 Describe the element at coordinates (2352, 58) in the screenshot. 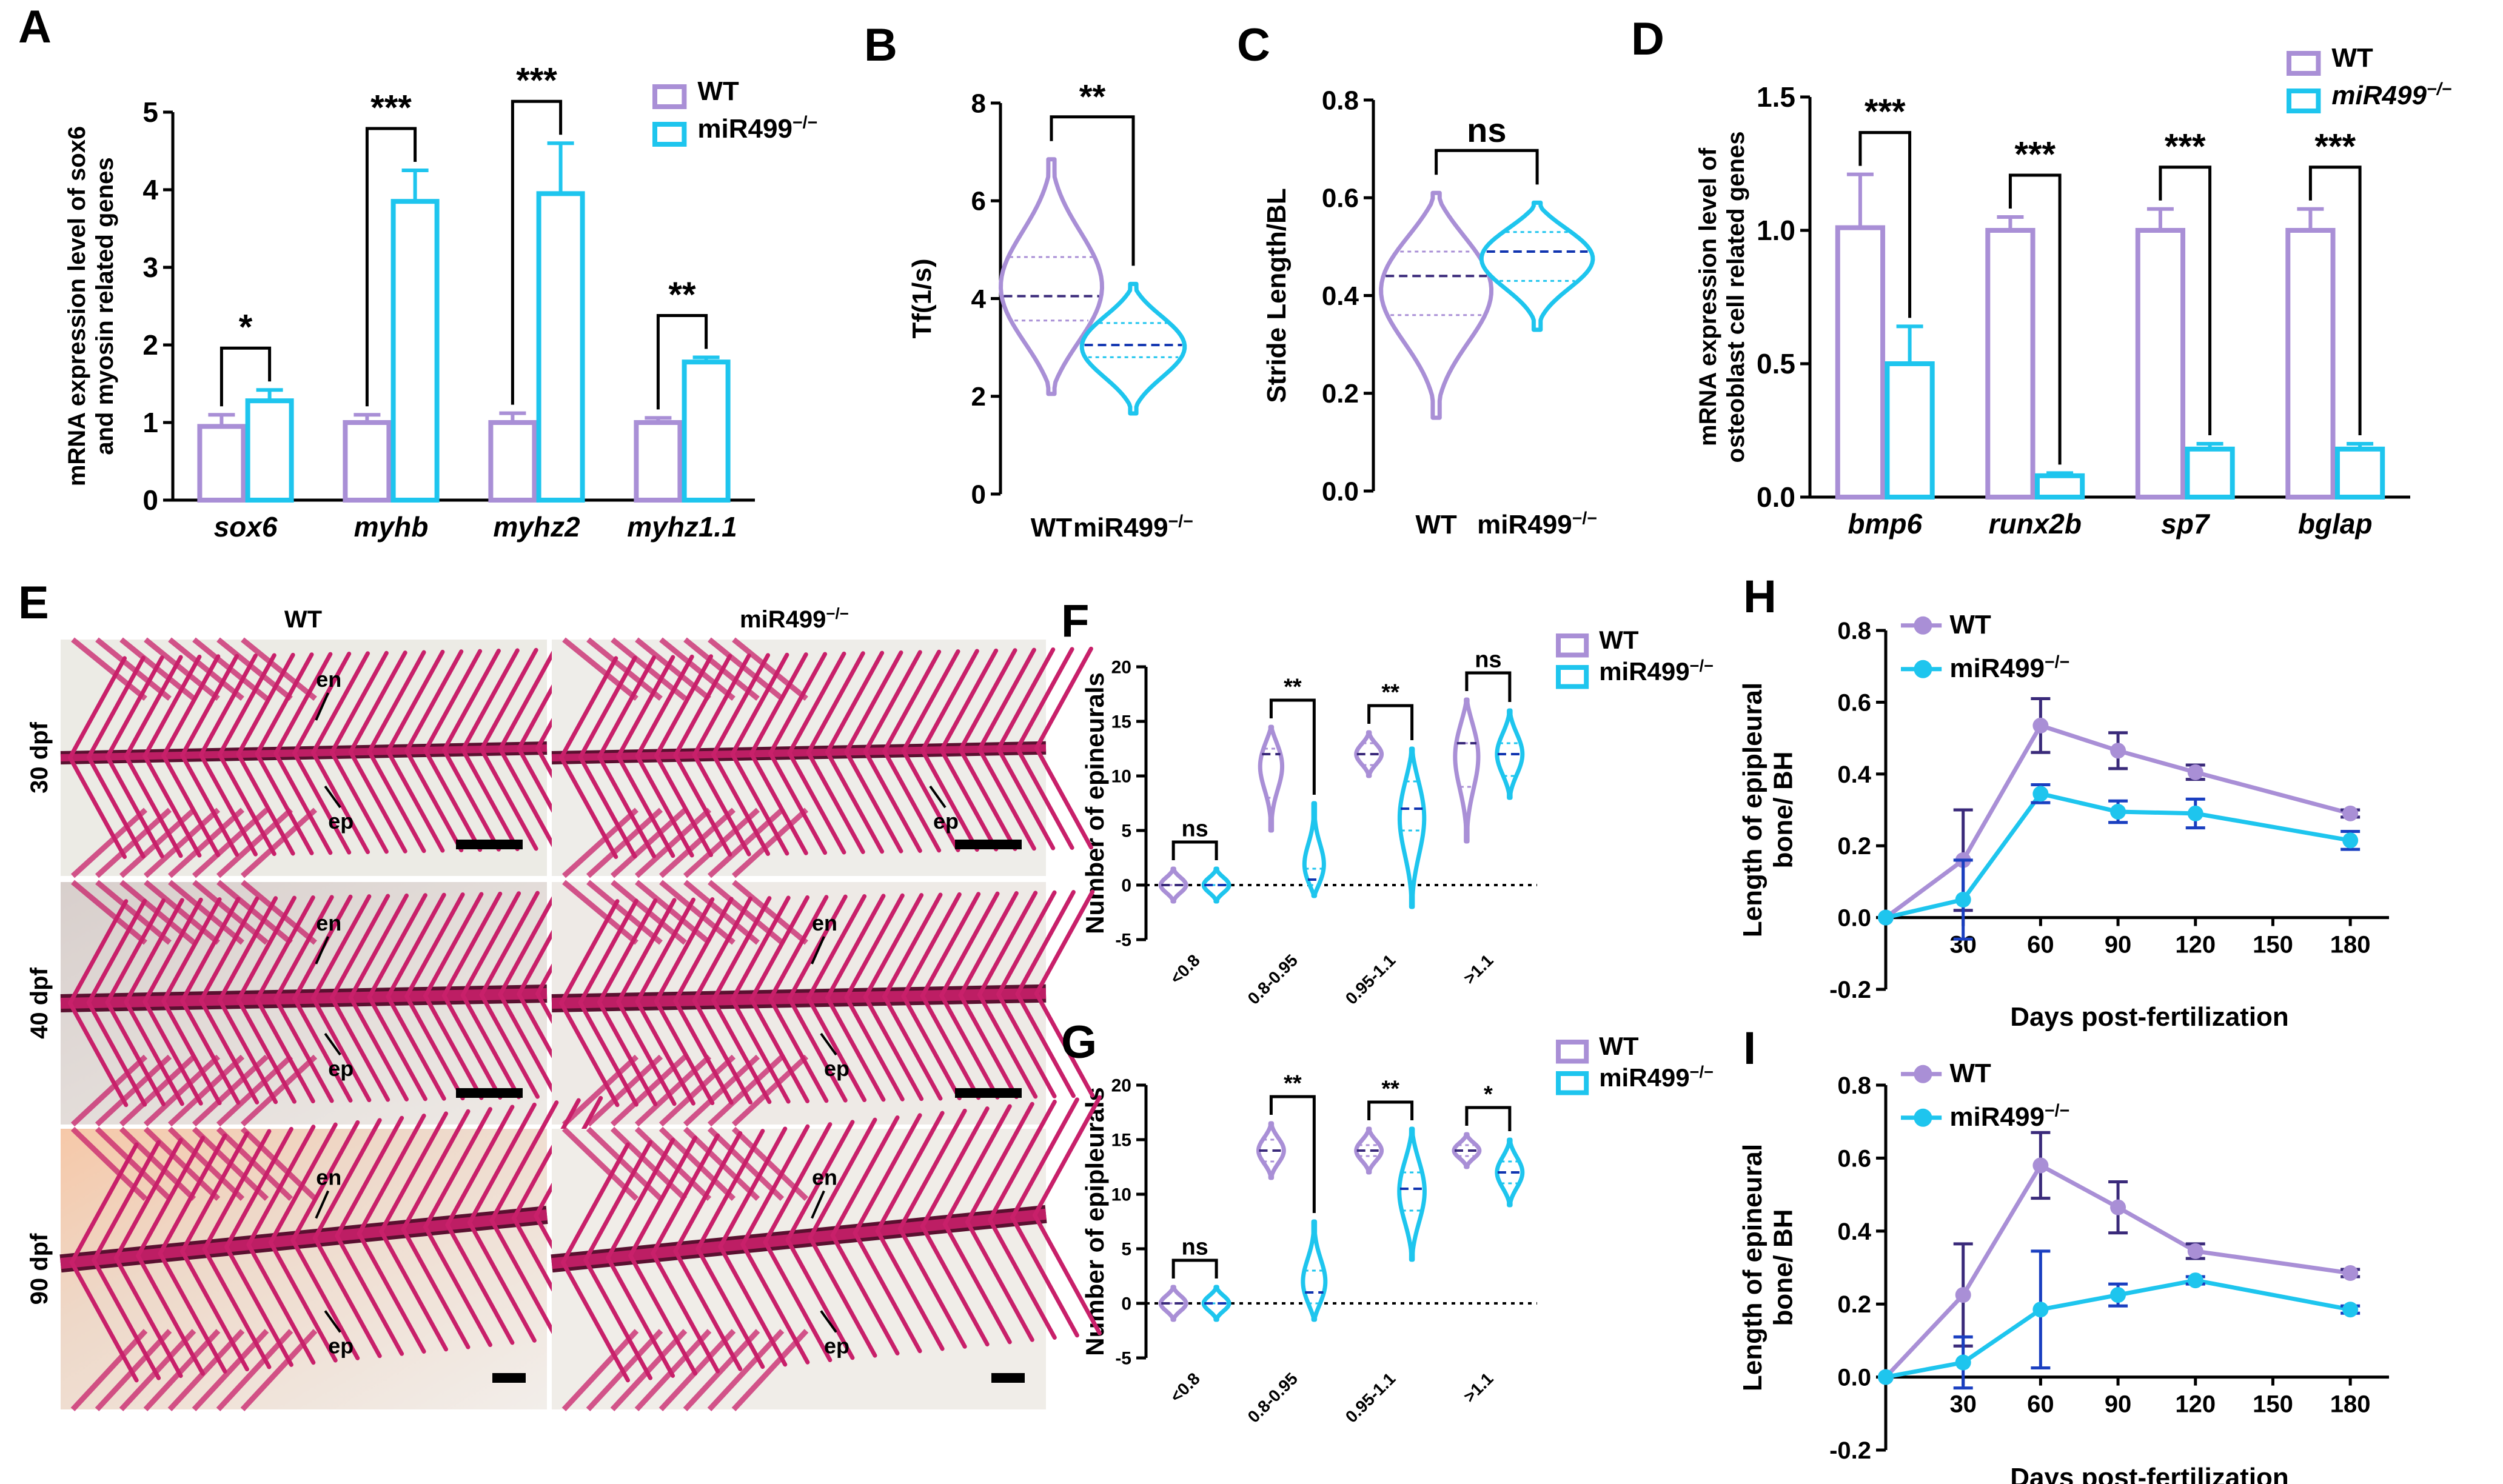

I see `legend-label: WT` at that location.